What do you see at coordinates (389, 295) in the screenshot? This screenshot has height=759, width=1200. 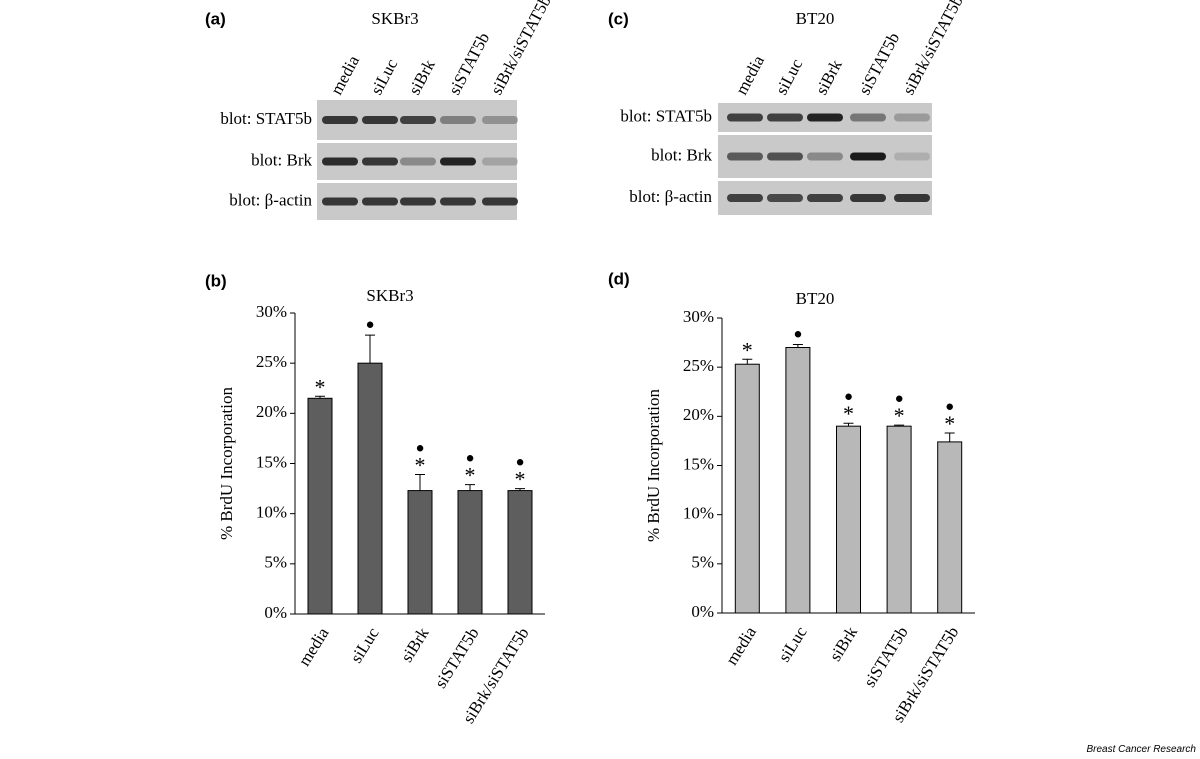 I see `chart-title: SKBr3` at bounding box center [389, 295].